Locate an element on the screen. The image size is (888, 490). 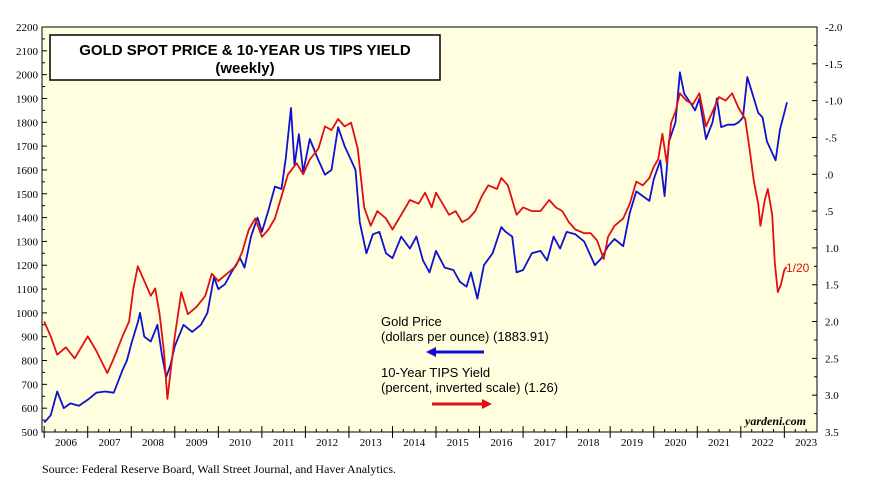
left-tick-label: 1200 is located at coordinates (27, 266).